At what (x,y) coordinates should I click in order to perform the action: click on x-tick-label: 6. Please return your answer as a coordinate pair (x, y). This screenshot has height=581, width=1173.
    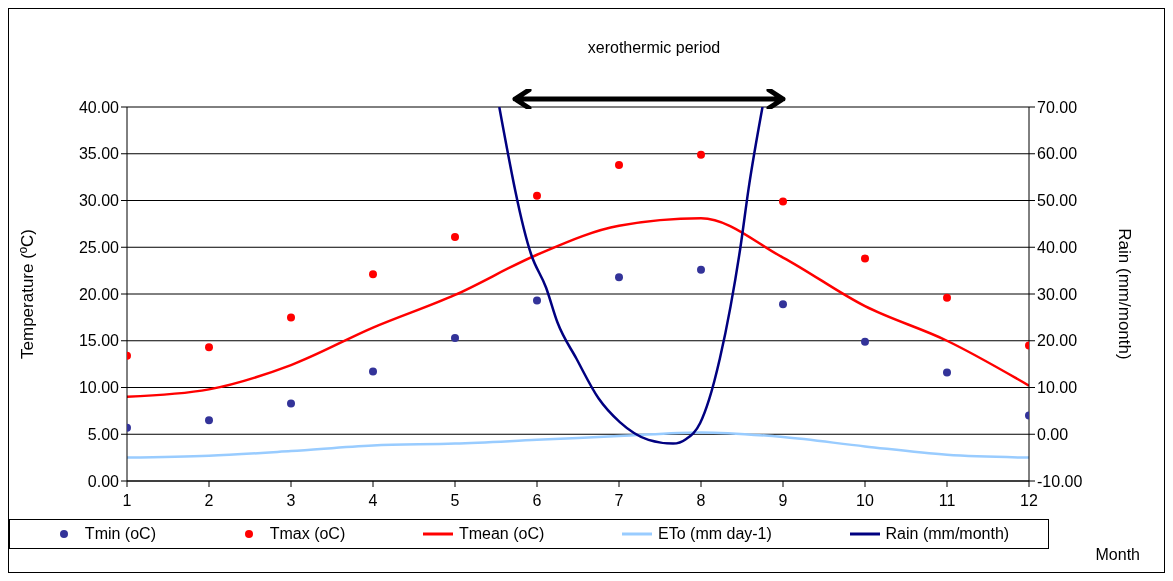
    Looking at the image, I should click on (537, 501).